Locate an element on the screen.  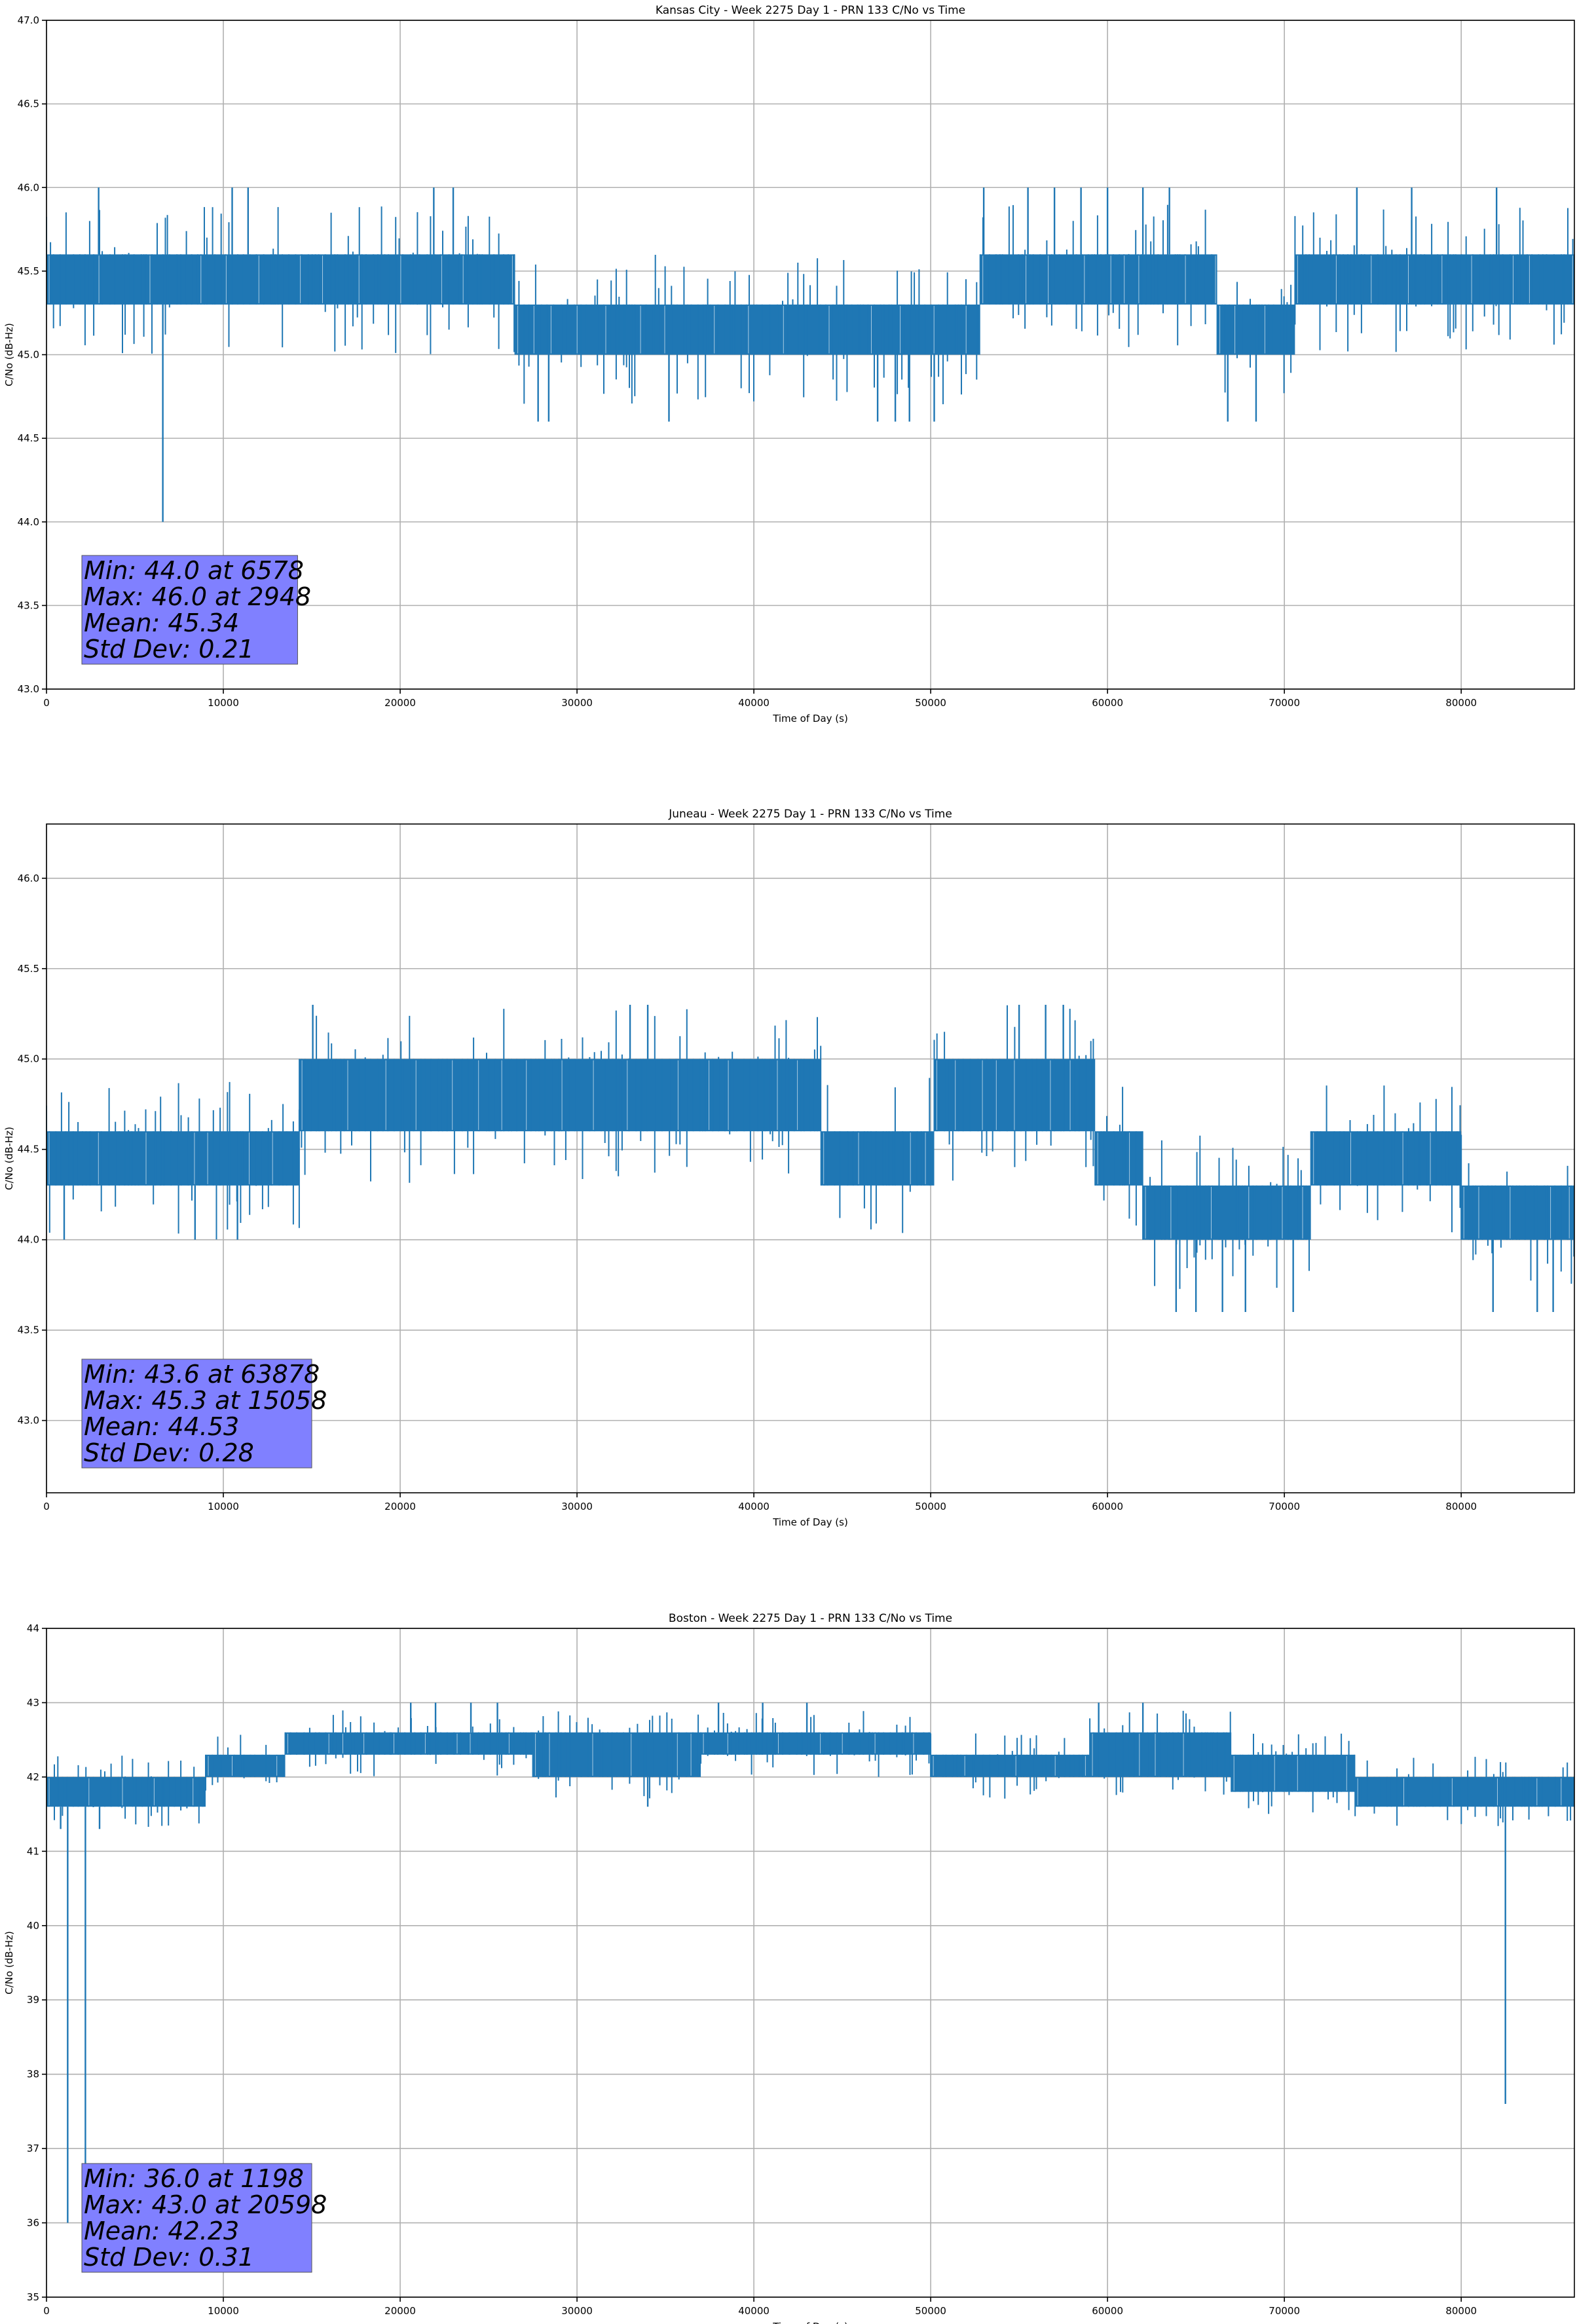
y-tick-label: 43 is located at coordinates (33, 1702).